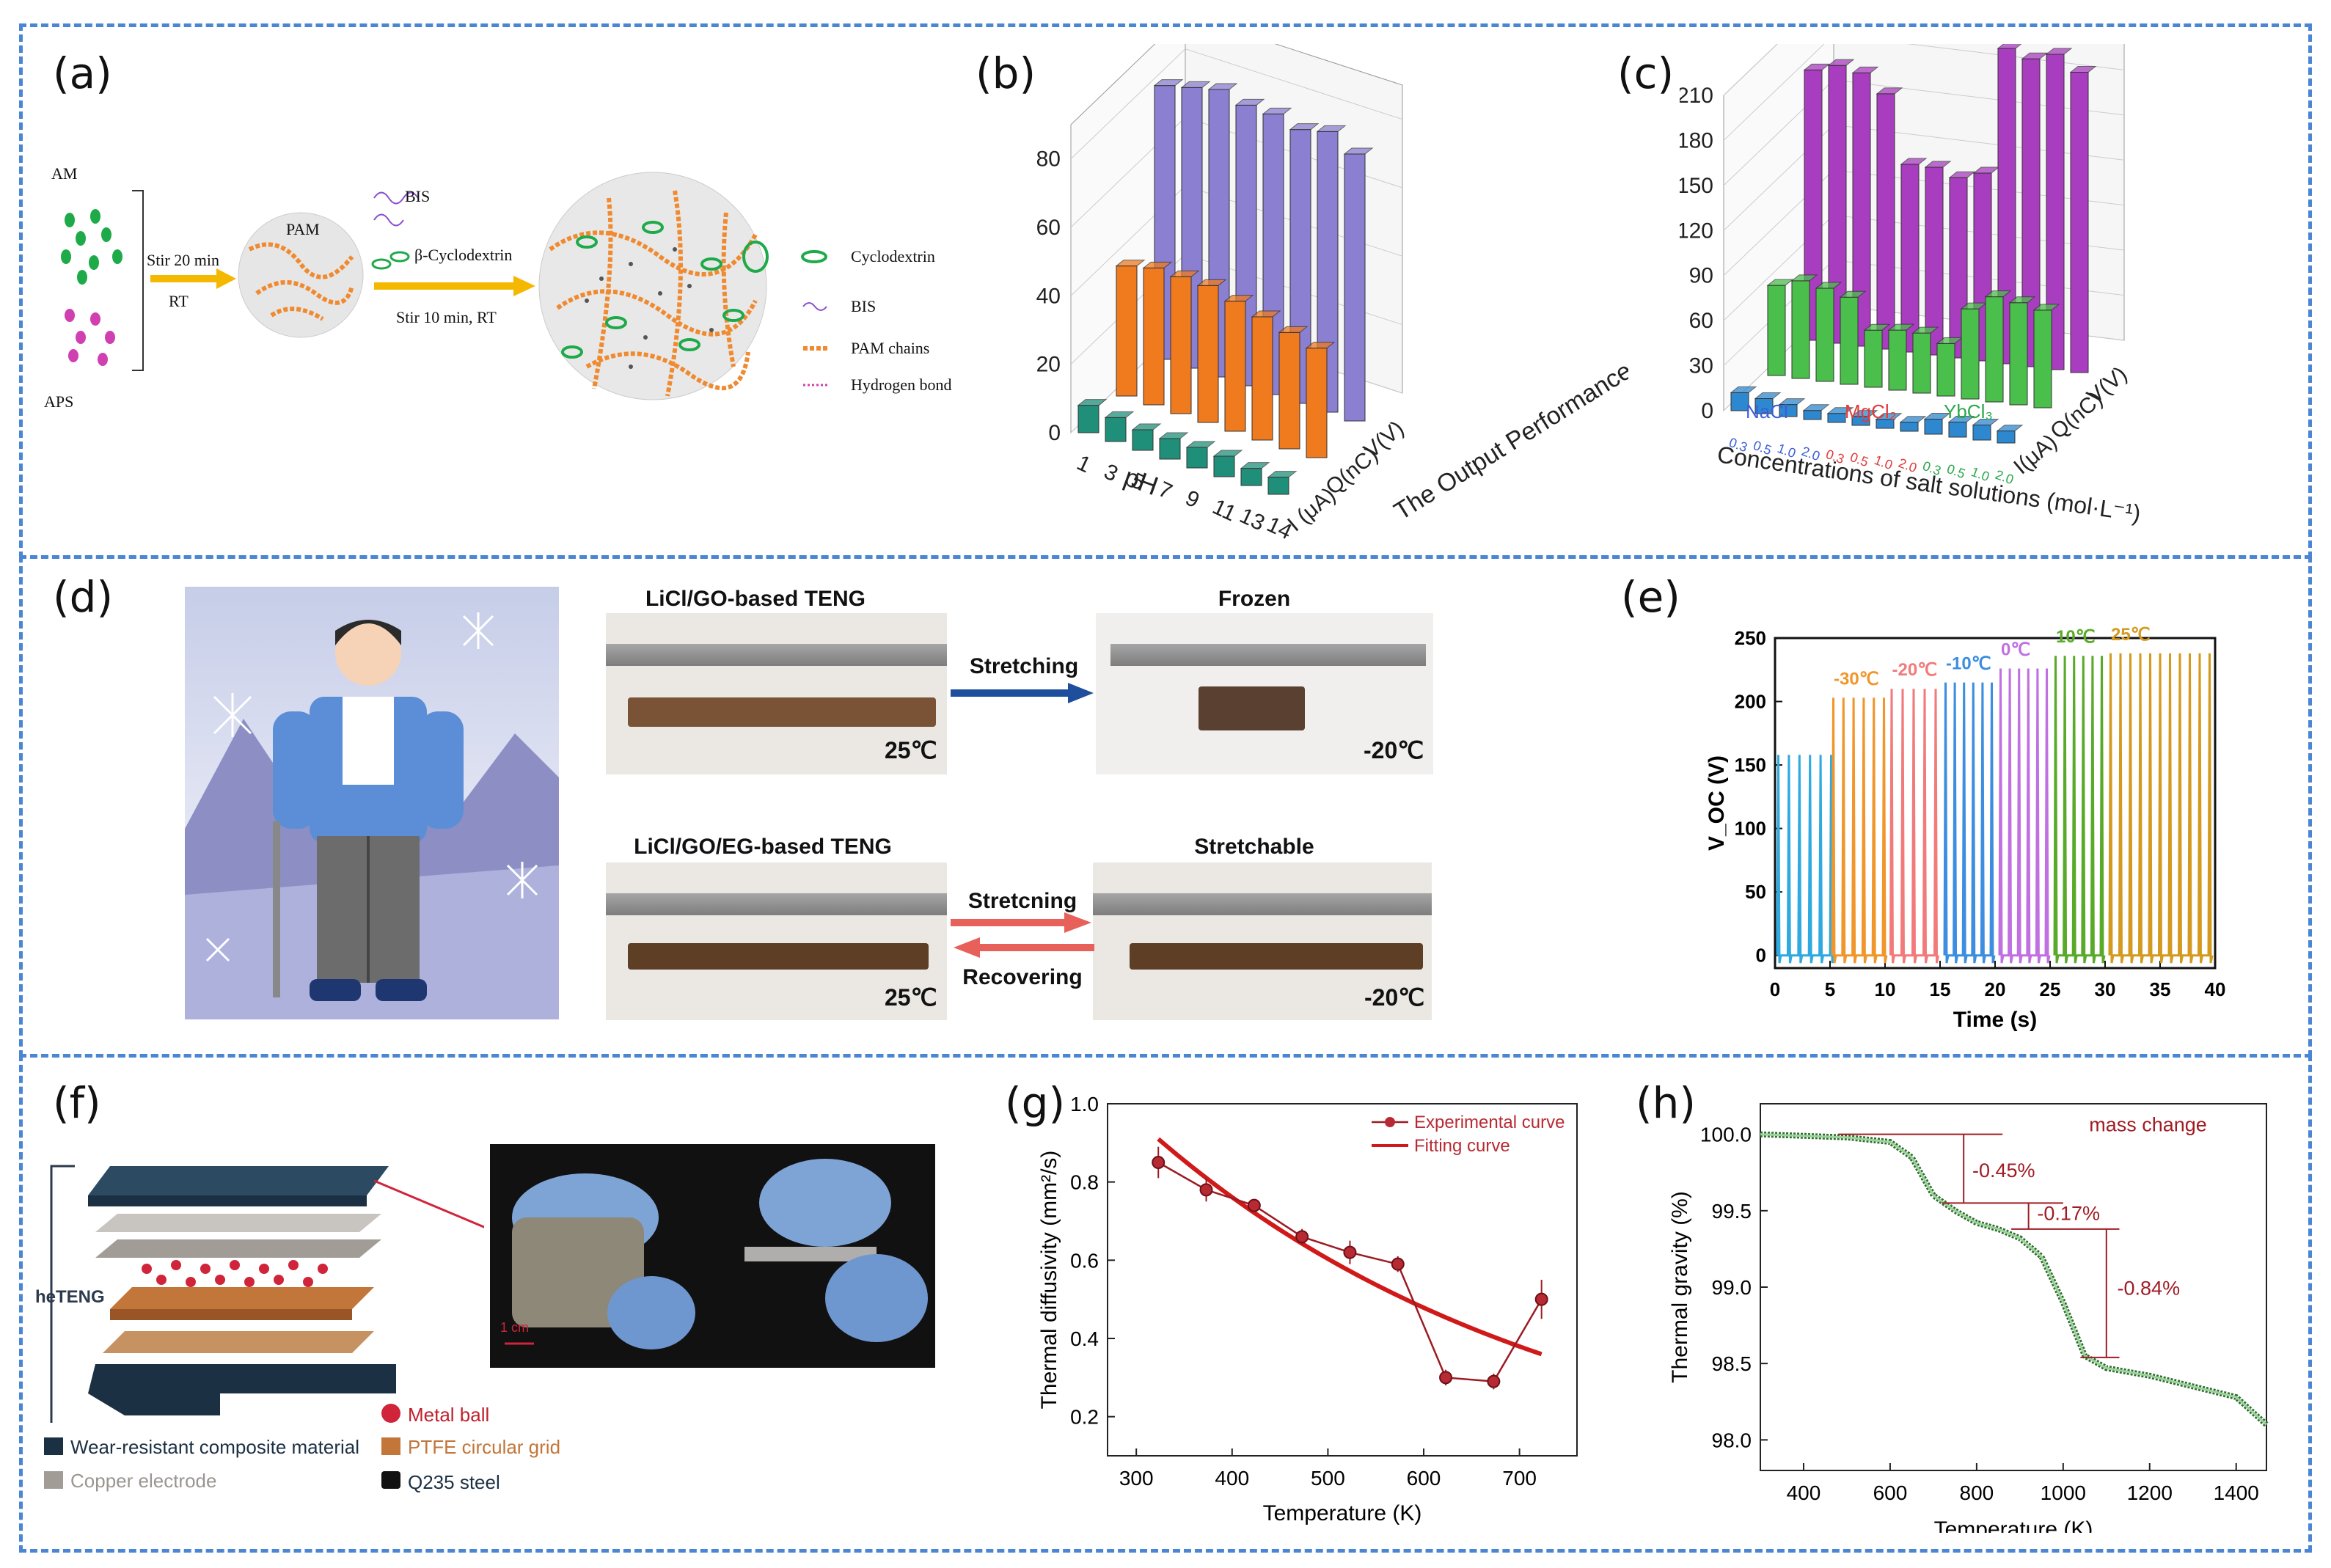 Image resolution: width=2331 pixels, height=1568 pixels. I want to click on mass-change-title: mass change, so click(2148, 1125).